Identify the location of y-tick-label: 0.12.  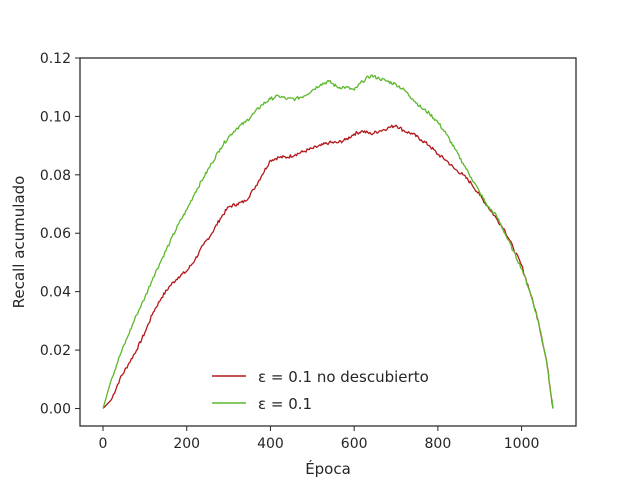
(55, 59).